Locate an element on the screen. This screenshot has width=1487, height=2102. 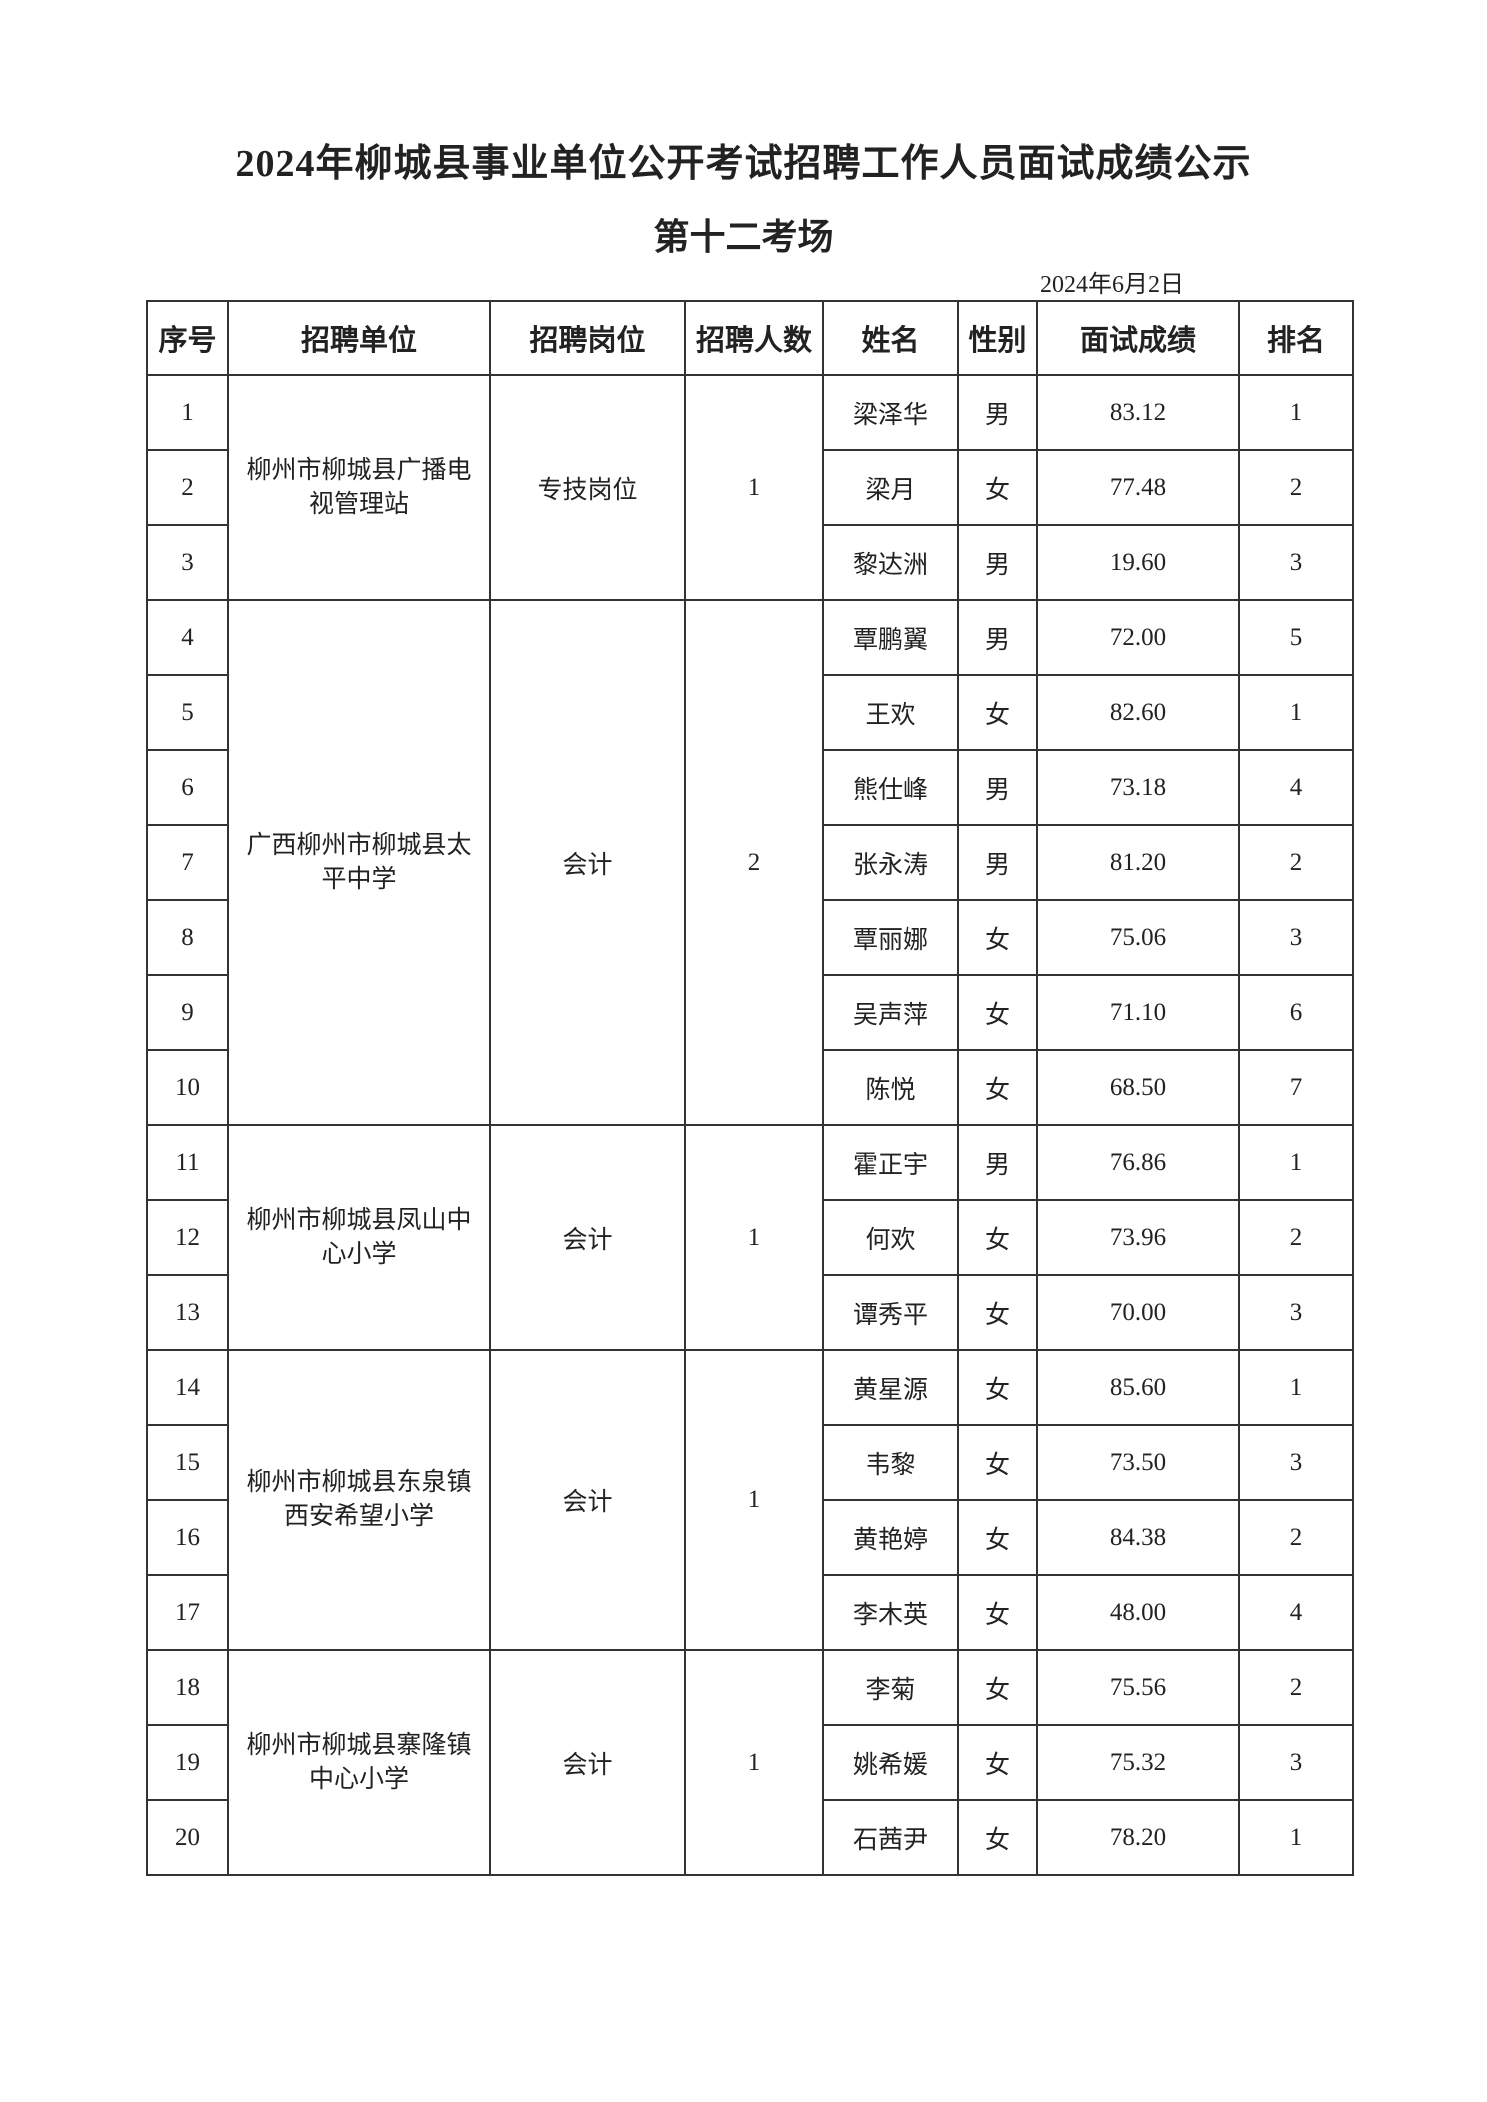
candidate-rank: 7 is located at coordinates (1296, 1087).